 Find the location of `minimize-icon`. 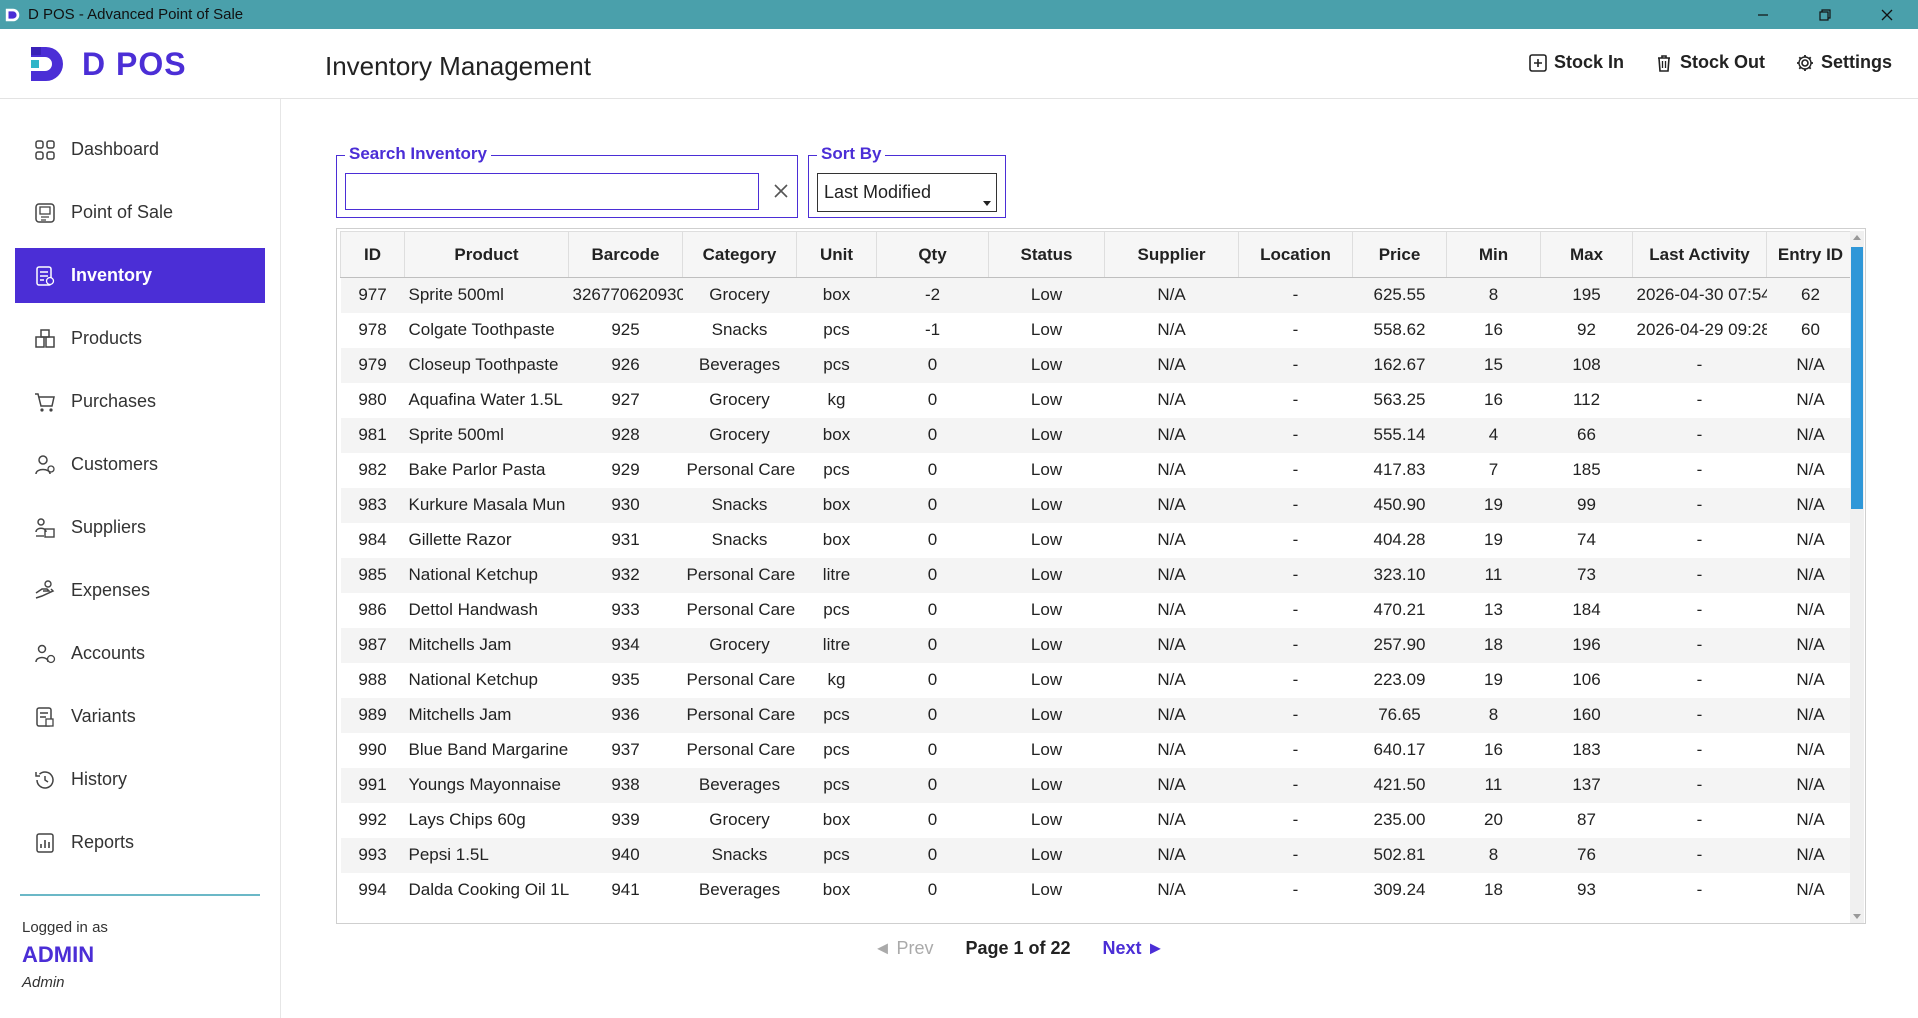

minimize-icon is located at coordinates (1763, 14).